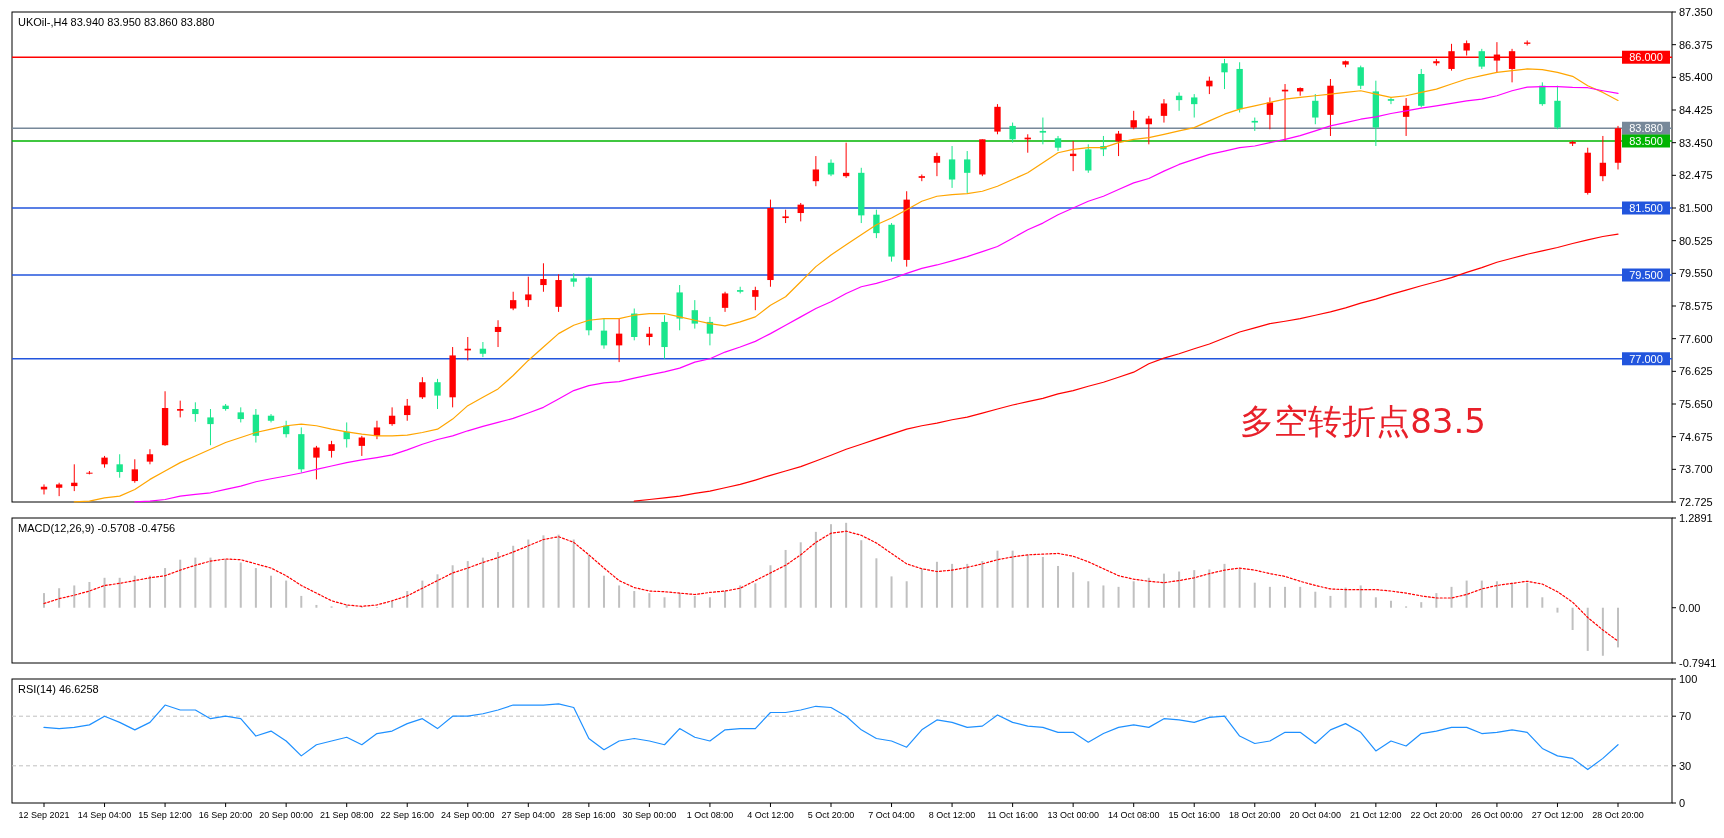 This screenshot has width=1724, height=838. What do you see at coordinates (116, 22) in the screenshot?
I see `chart-title: UKOil-,H4 83.940 83.950 83.860 83.880` at bounding box center [116, 22].